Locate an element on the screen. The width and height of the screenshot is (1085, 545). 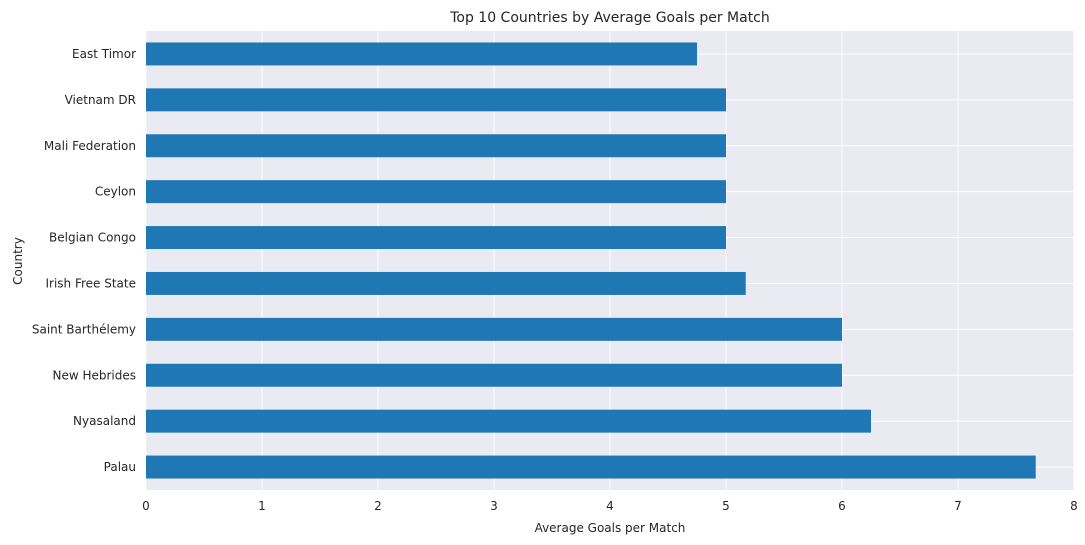
x-tick-label: 0 is located at coordinates (146, 506).